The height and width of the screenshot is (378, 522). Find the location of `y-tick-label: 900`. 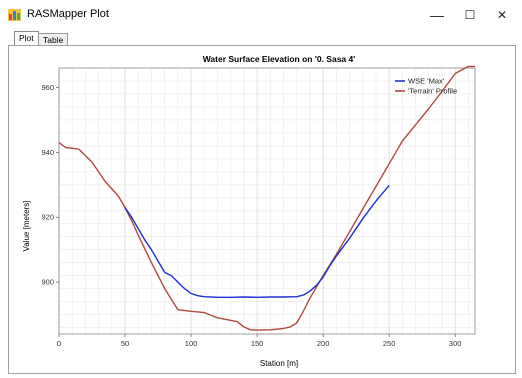

y-tick-label: 900 is located at coordinates (47, 282).